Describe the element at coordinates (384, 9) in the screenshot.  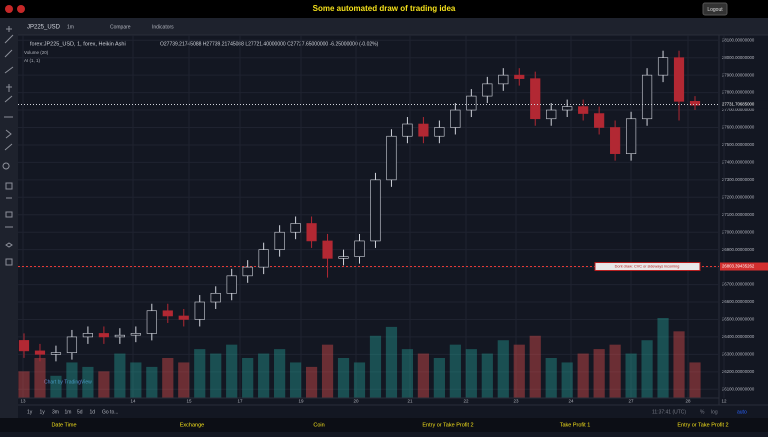
I see `top-bar` at that location.